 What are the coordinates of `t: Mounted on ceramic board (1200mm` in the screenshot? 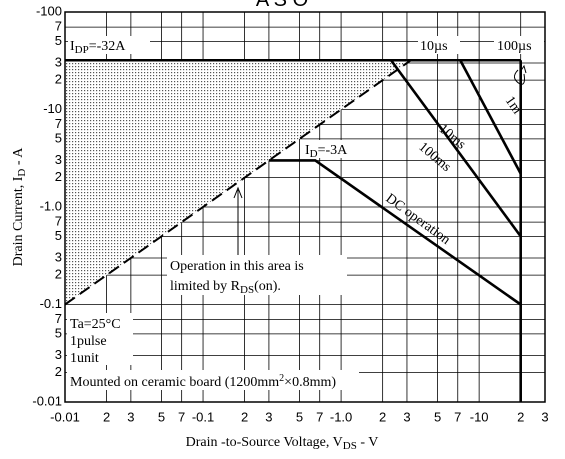 It's located at (174, 382).